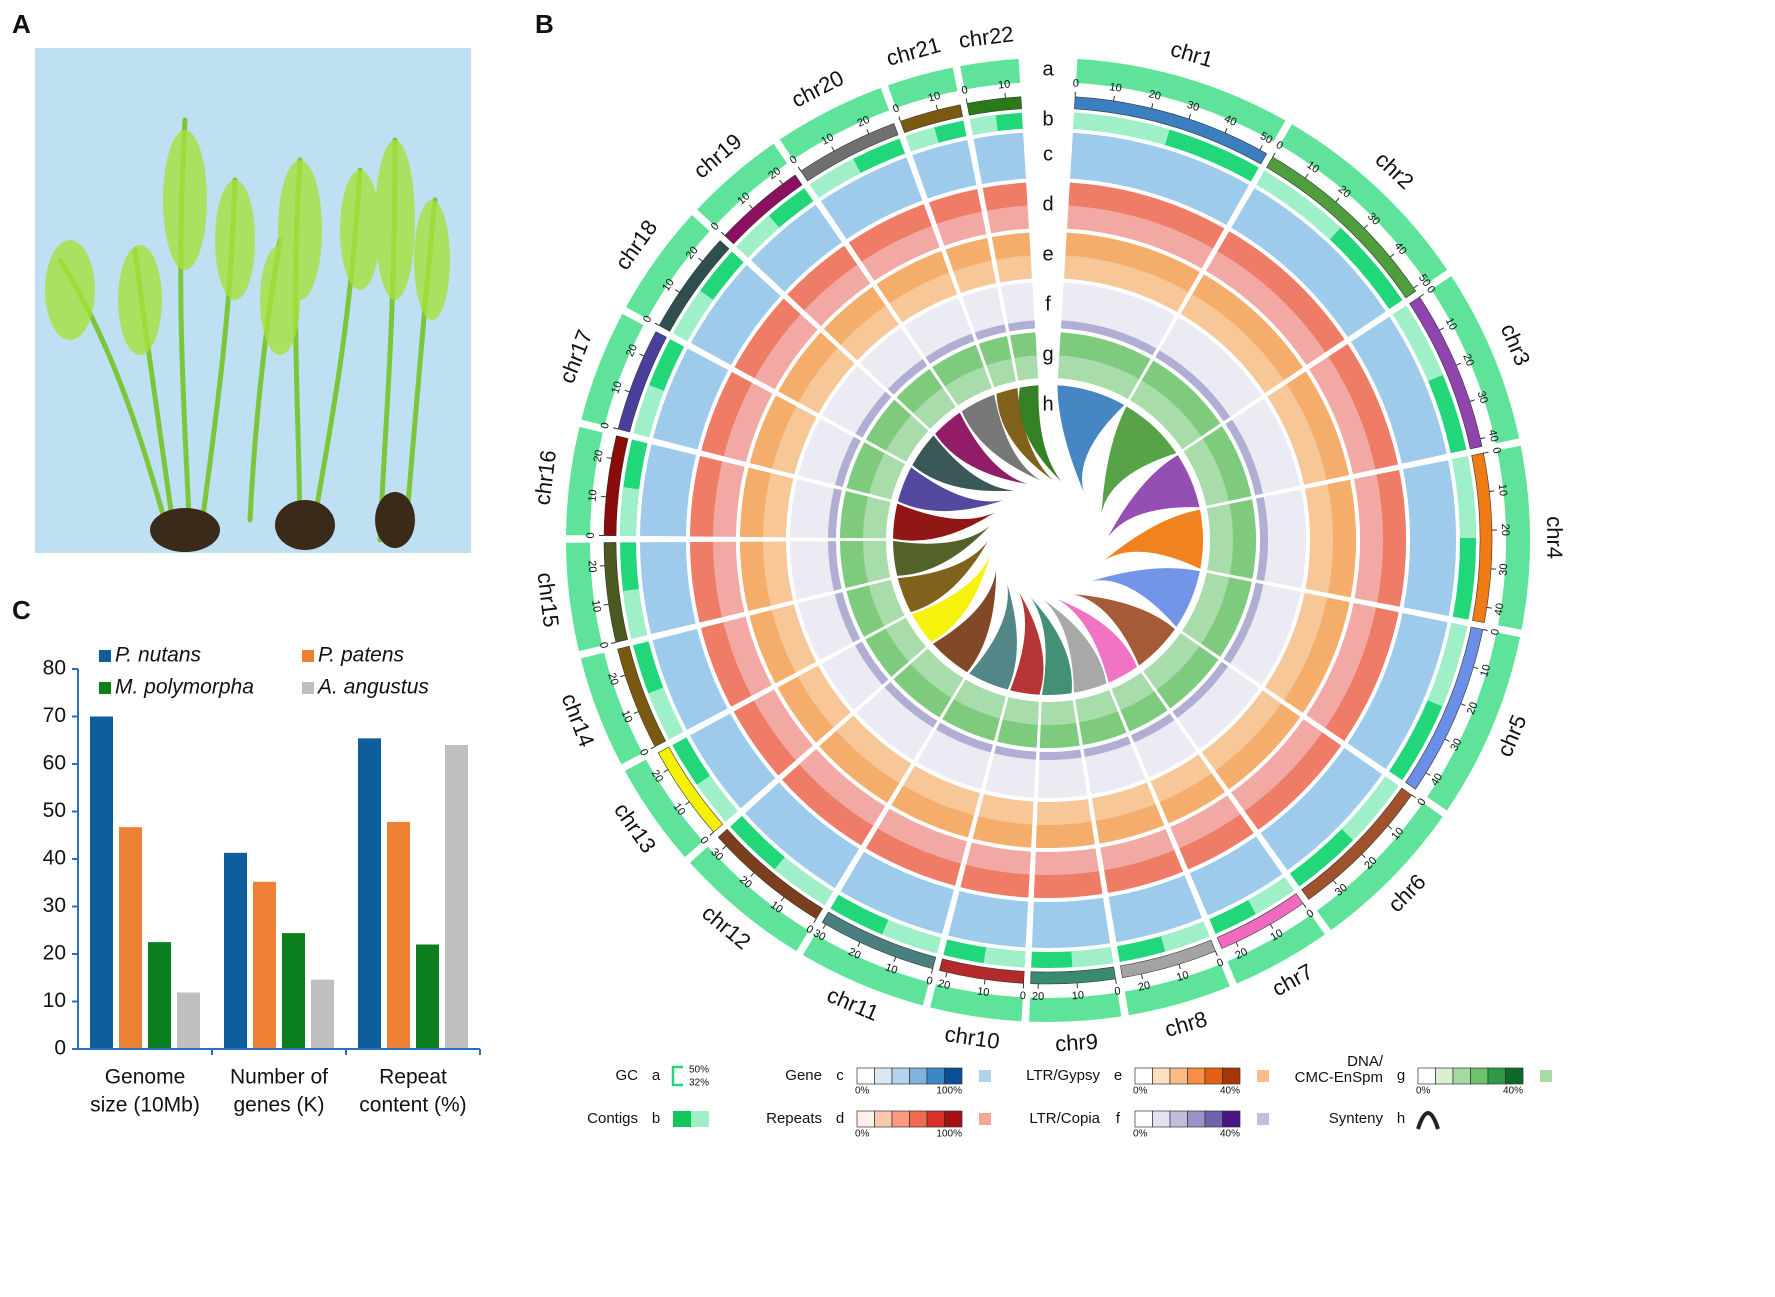 The width and height of the screenshot is (1775, 1297). I want to click on x-tick-label: content (%), so click(412, 1105).